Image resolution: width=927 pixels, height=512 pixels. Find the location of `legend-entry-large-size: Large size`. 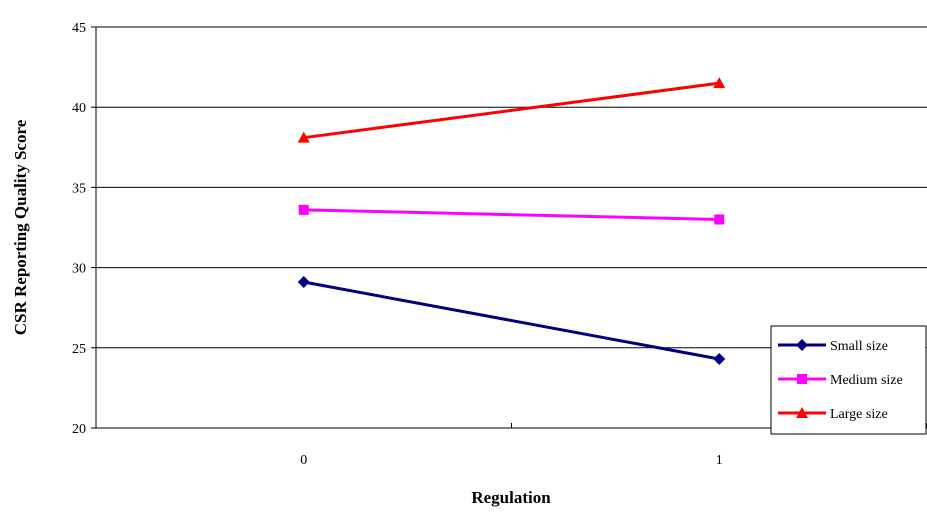

legend-entry-large-size: Large size is located at coordinates (833, 414).